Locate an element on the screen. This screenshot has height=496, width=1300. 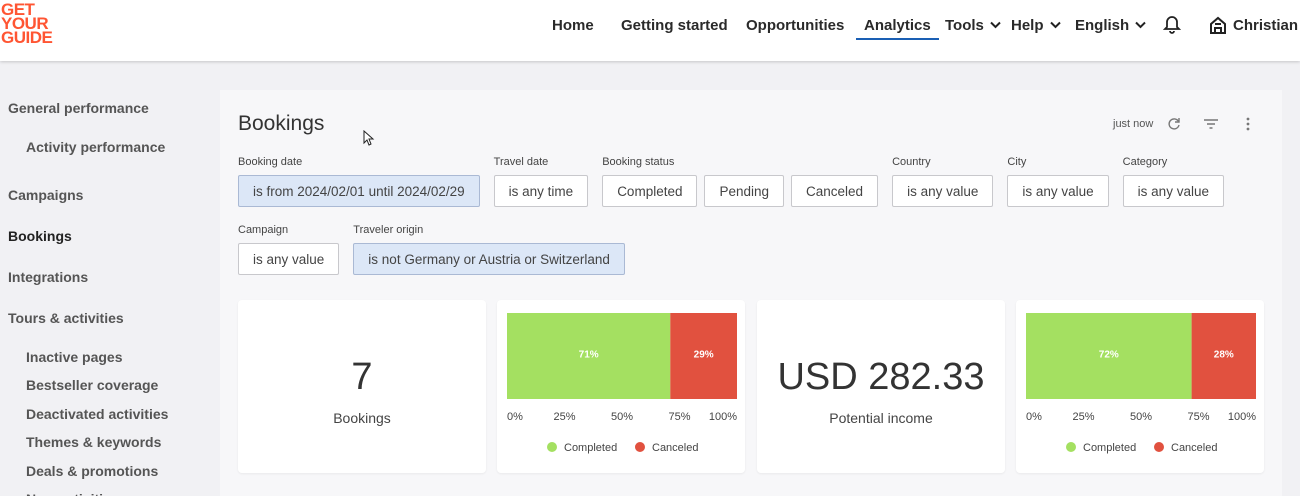
sidebar-item: Bookings is located at coordinates (40, 236).